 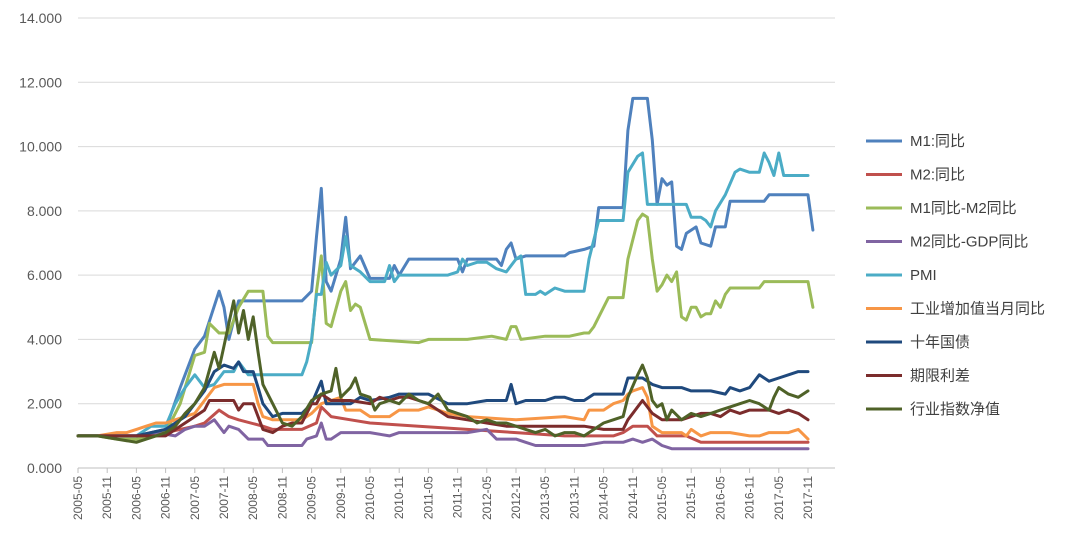 What do you see at coordinates (253, 498) in the screenshot?
I see `x-tick-label: 2008-05` at bounding box center [253, 498].